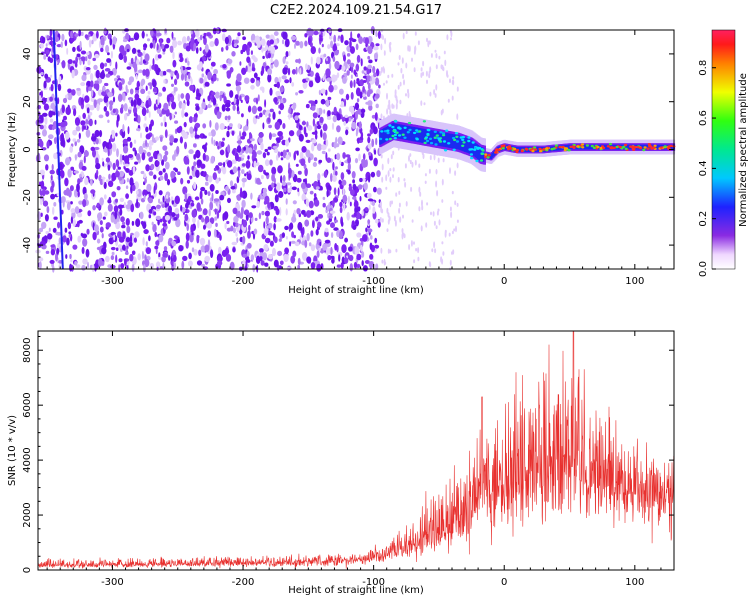 This screenshot has height=600, width=750. I want to click on spectrogram-x-axis-label: Height of straight line (km), so click(356, 290).